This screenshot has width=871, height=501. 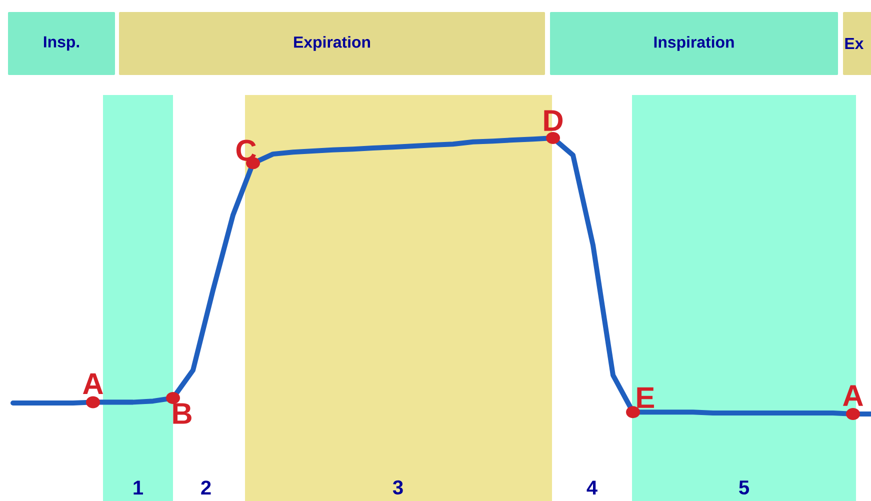 What do you see at coordinates (645, 397) in the screenshot?
I see `annotation: E` at bounding box center [645, 397].